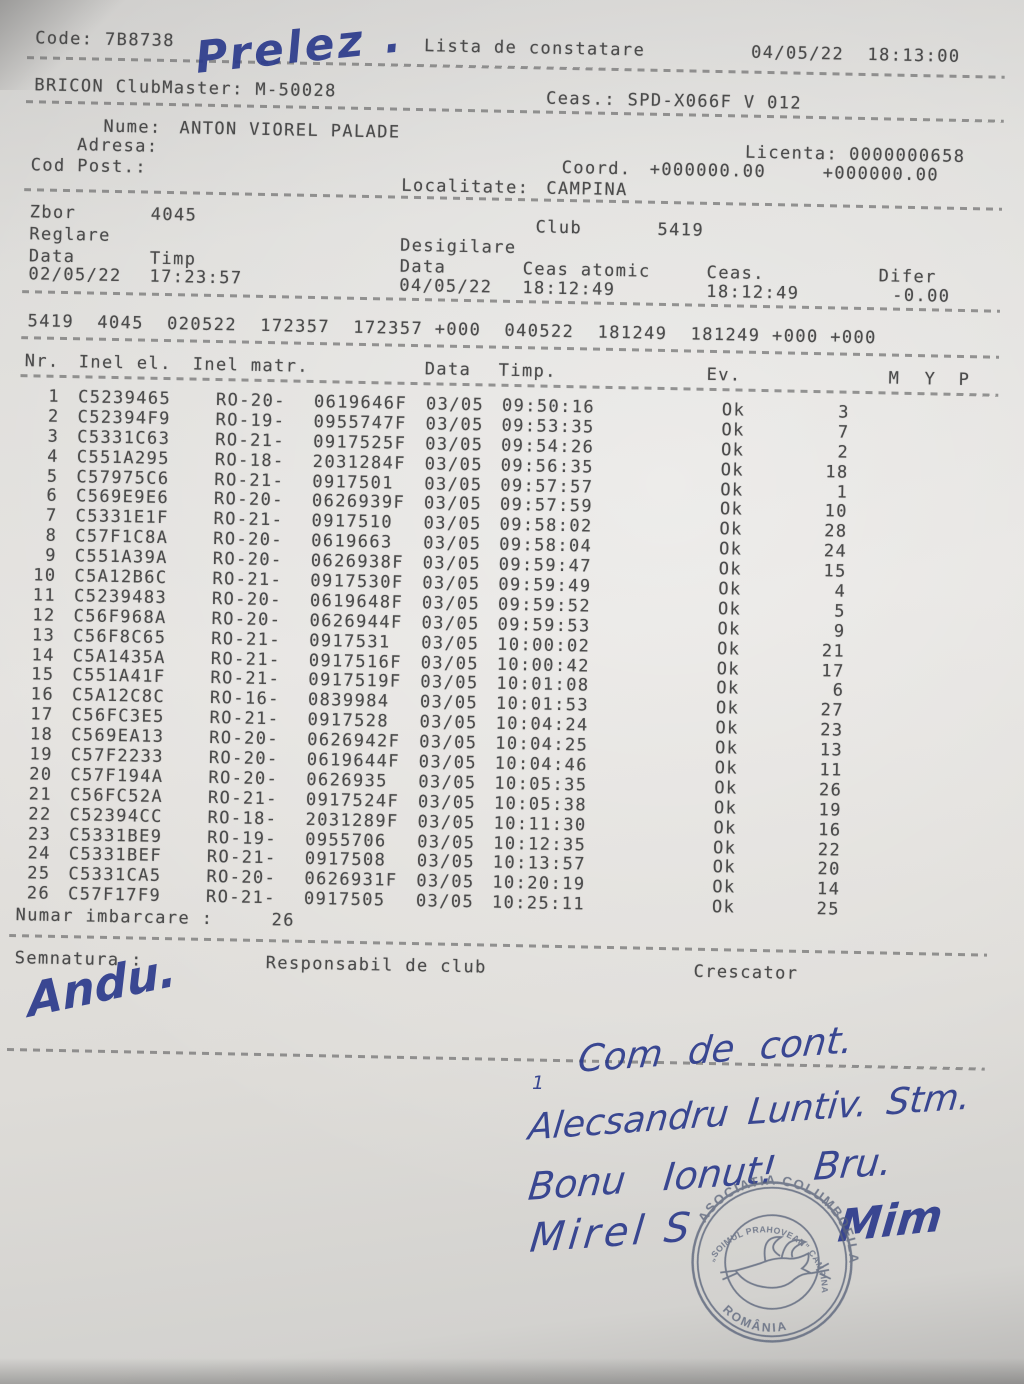 Image resolution: width=1024 pixels, height=1384 pixels. Describe the element at coordinates (836, 512) in the screenshot. I see `row-order-number: 10` at that location.